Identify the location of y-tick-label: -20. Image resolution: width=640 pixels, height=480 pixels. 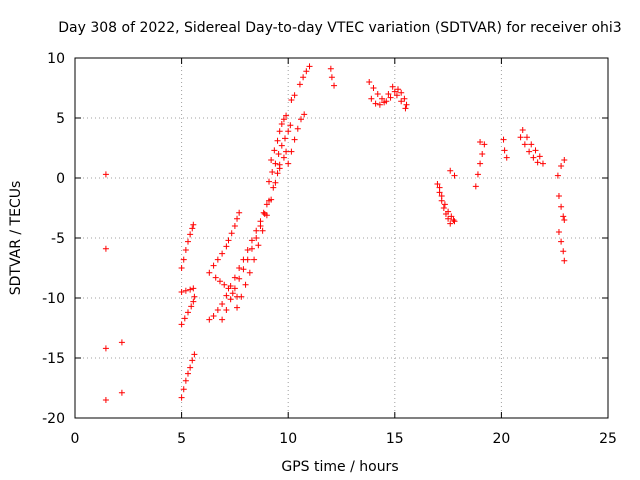
(53, 419).